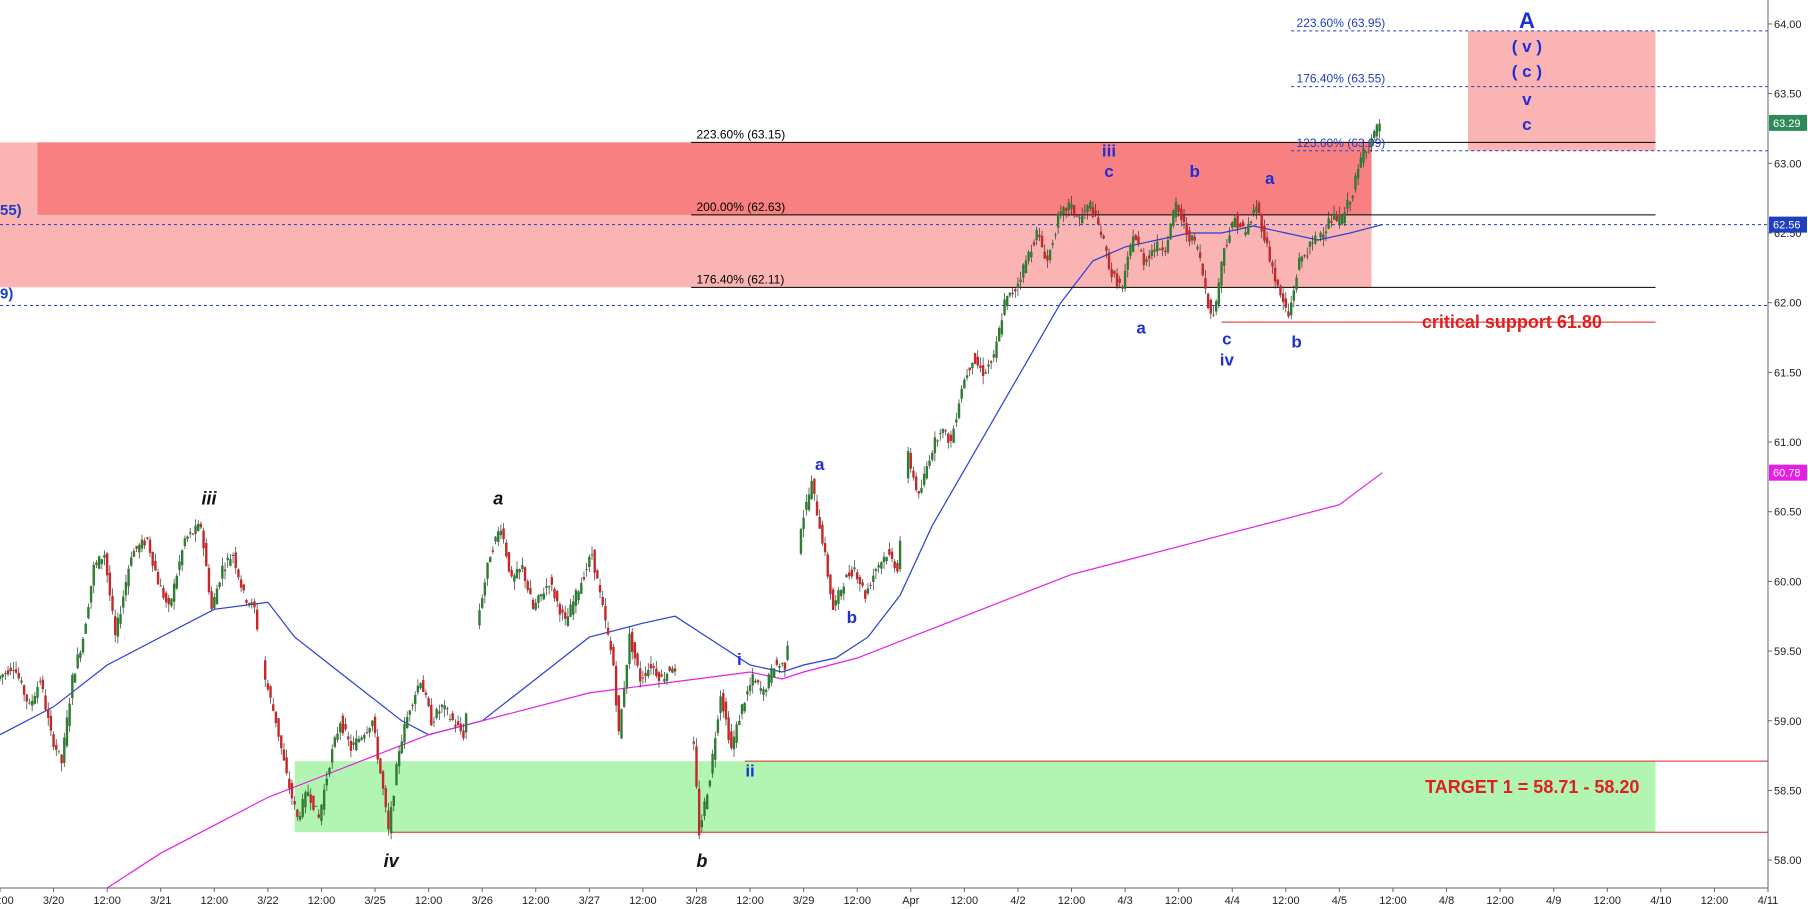 This screenshot has width=1808, height=909. Describe the element at coordinates (740, 207) in the screenshot. I see `fib-label-left-1: 200.00% (62.63)` at that location.